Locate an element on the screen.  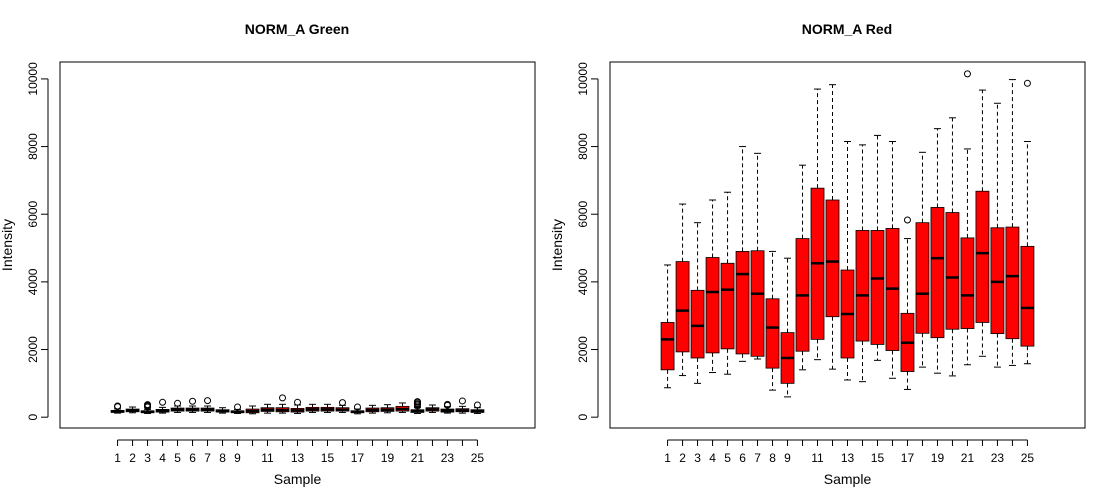
chart-title: NORM_A Red is located at coordinates (847, 29).